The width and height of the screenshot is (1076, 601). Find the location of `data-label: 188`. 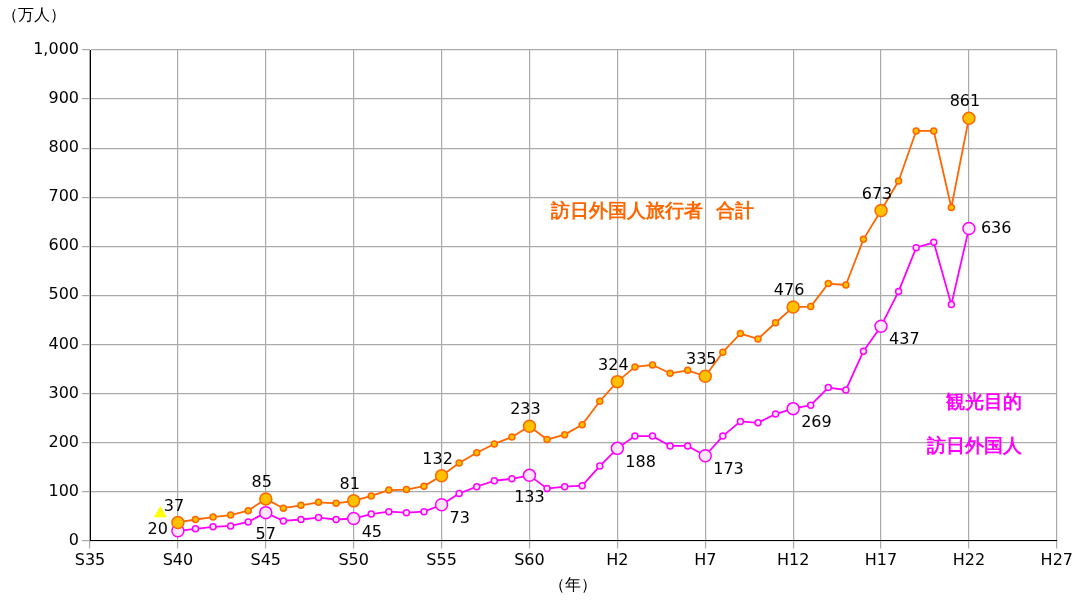

data-label: 188 is located at coordinates (640, 461).